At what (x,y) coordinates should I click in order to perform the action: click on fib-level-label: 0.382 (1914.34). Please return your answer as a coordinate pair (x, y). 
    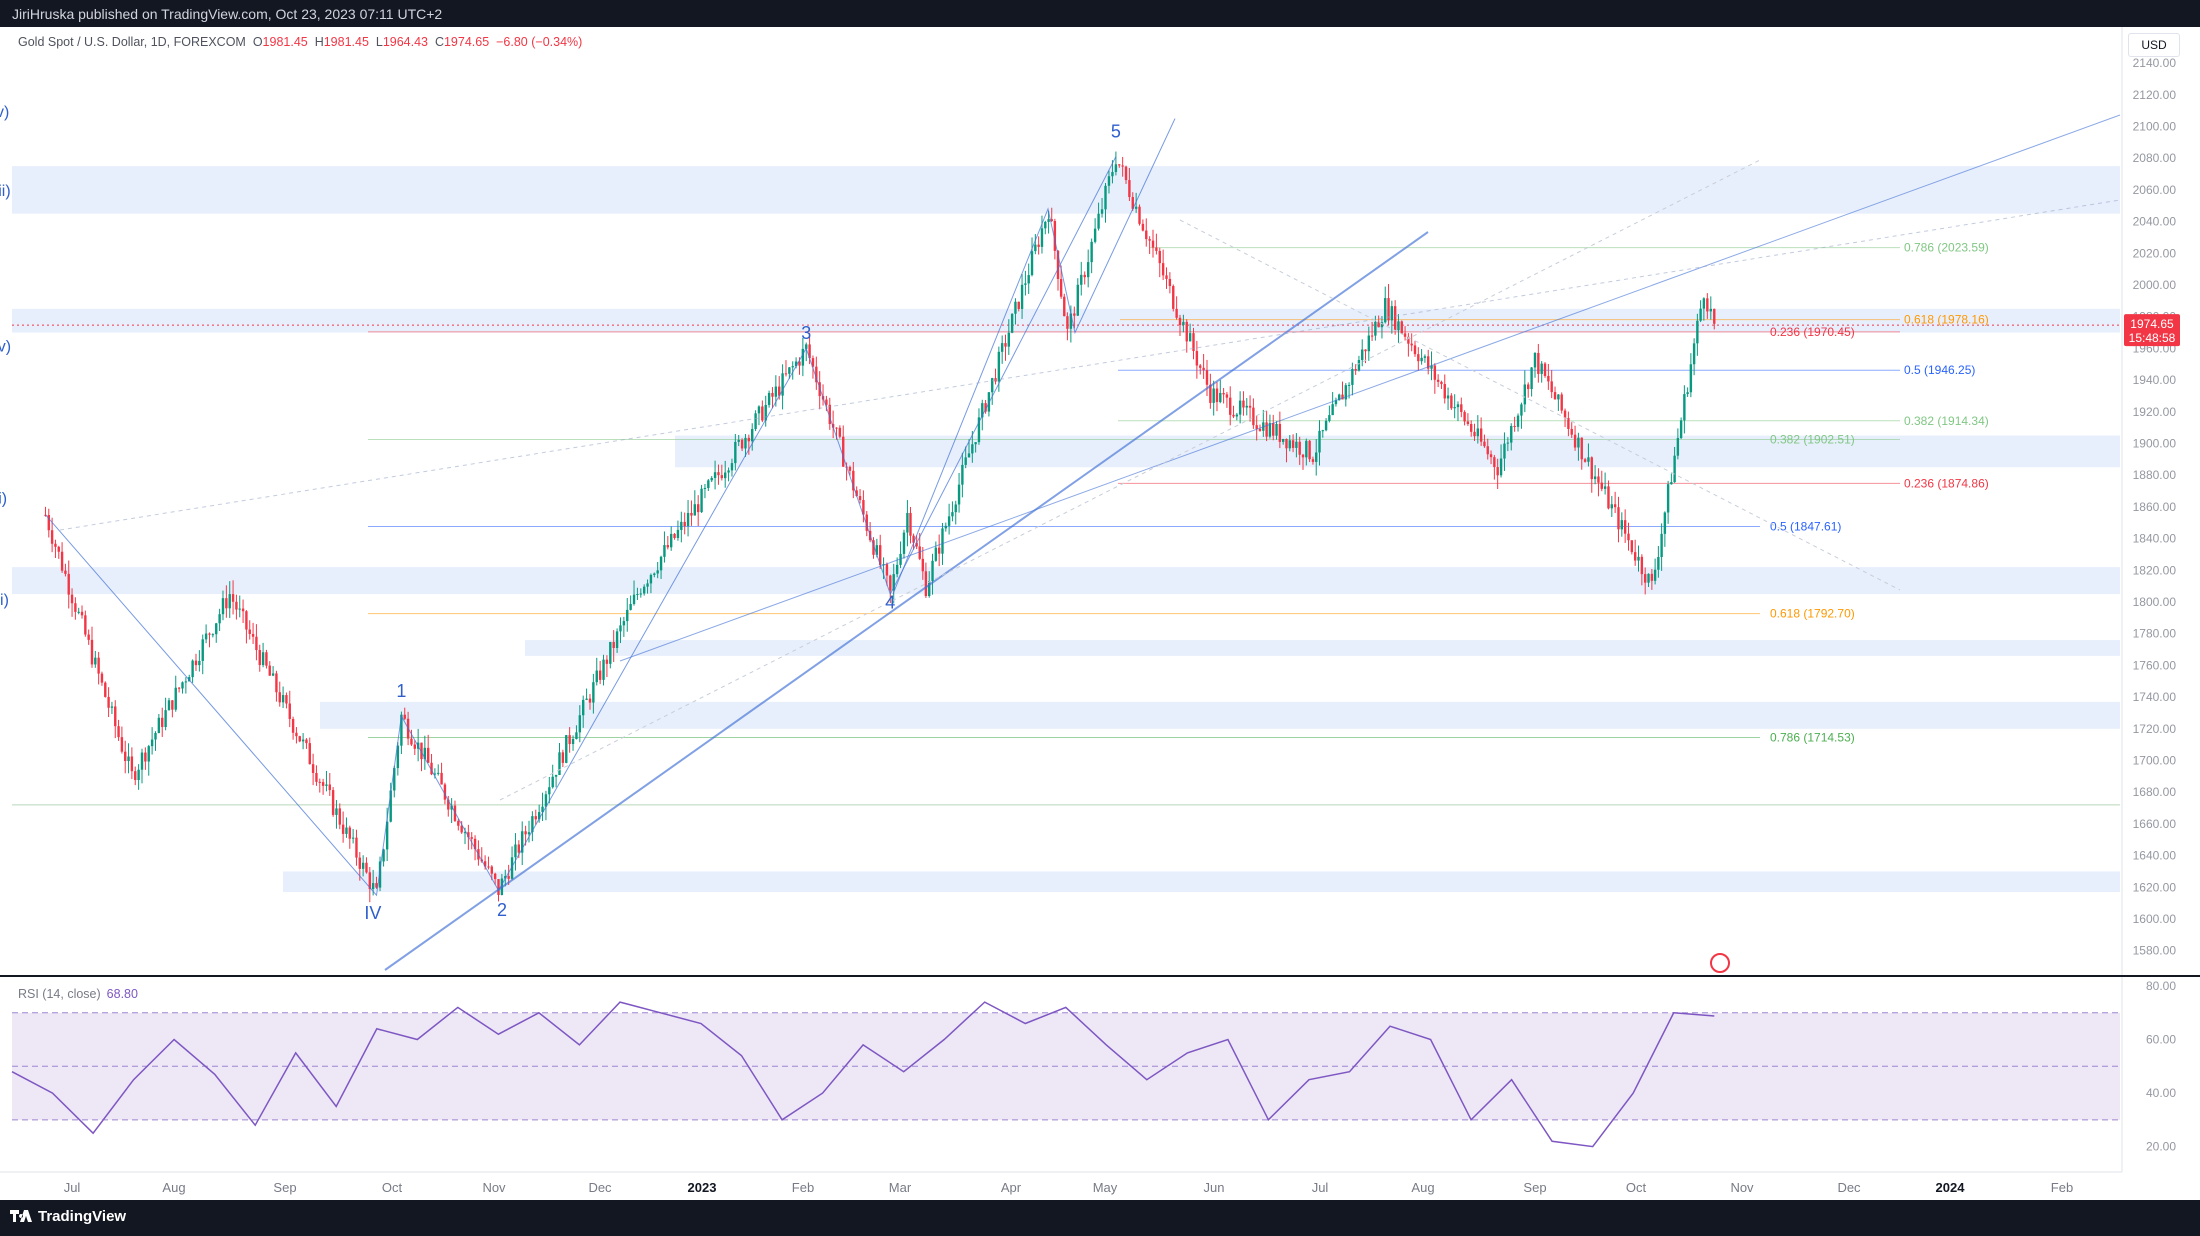
    Looking at the image, I should click on (1946, 421).